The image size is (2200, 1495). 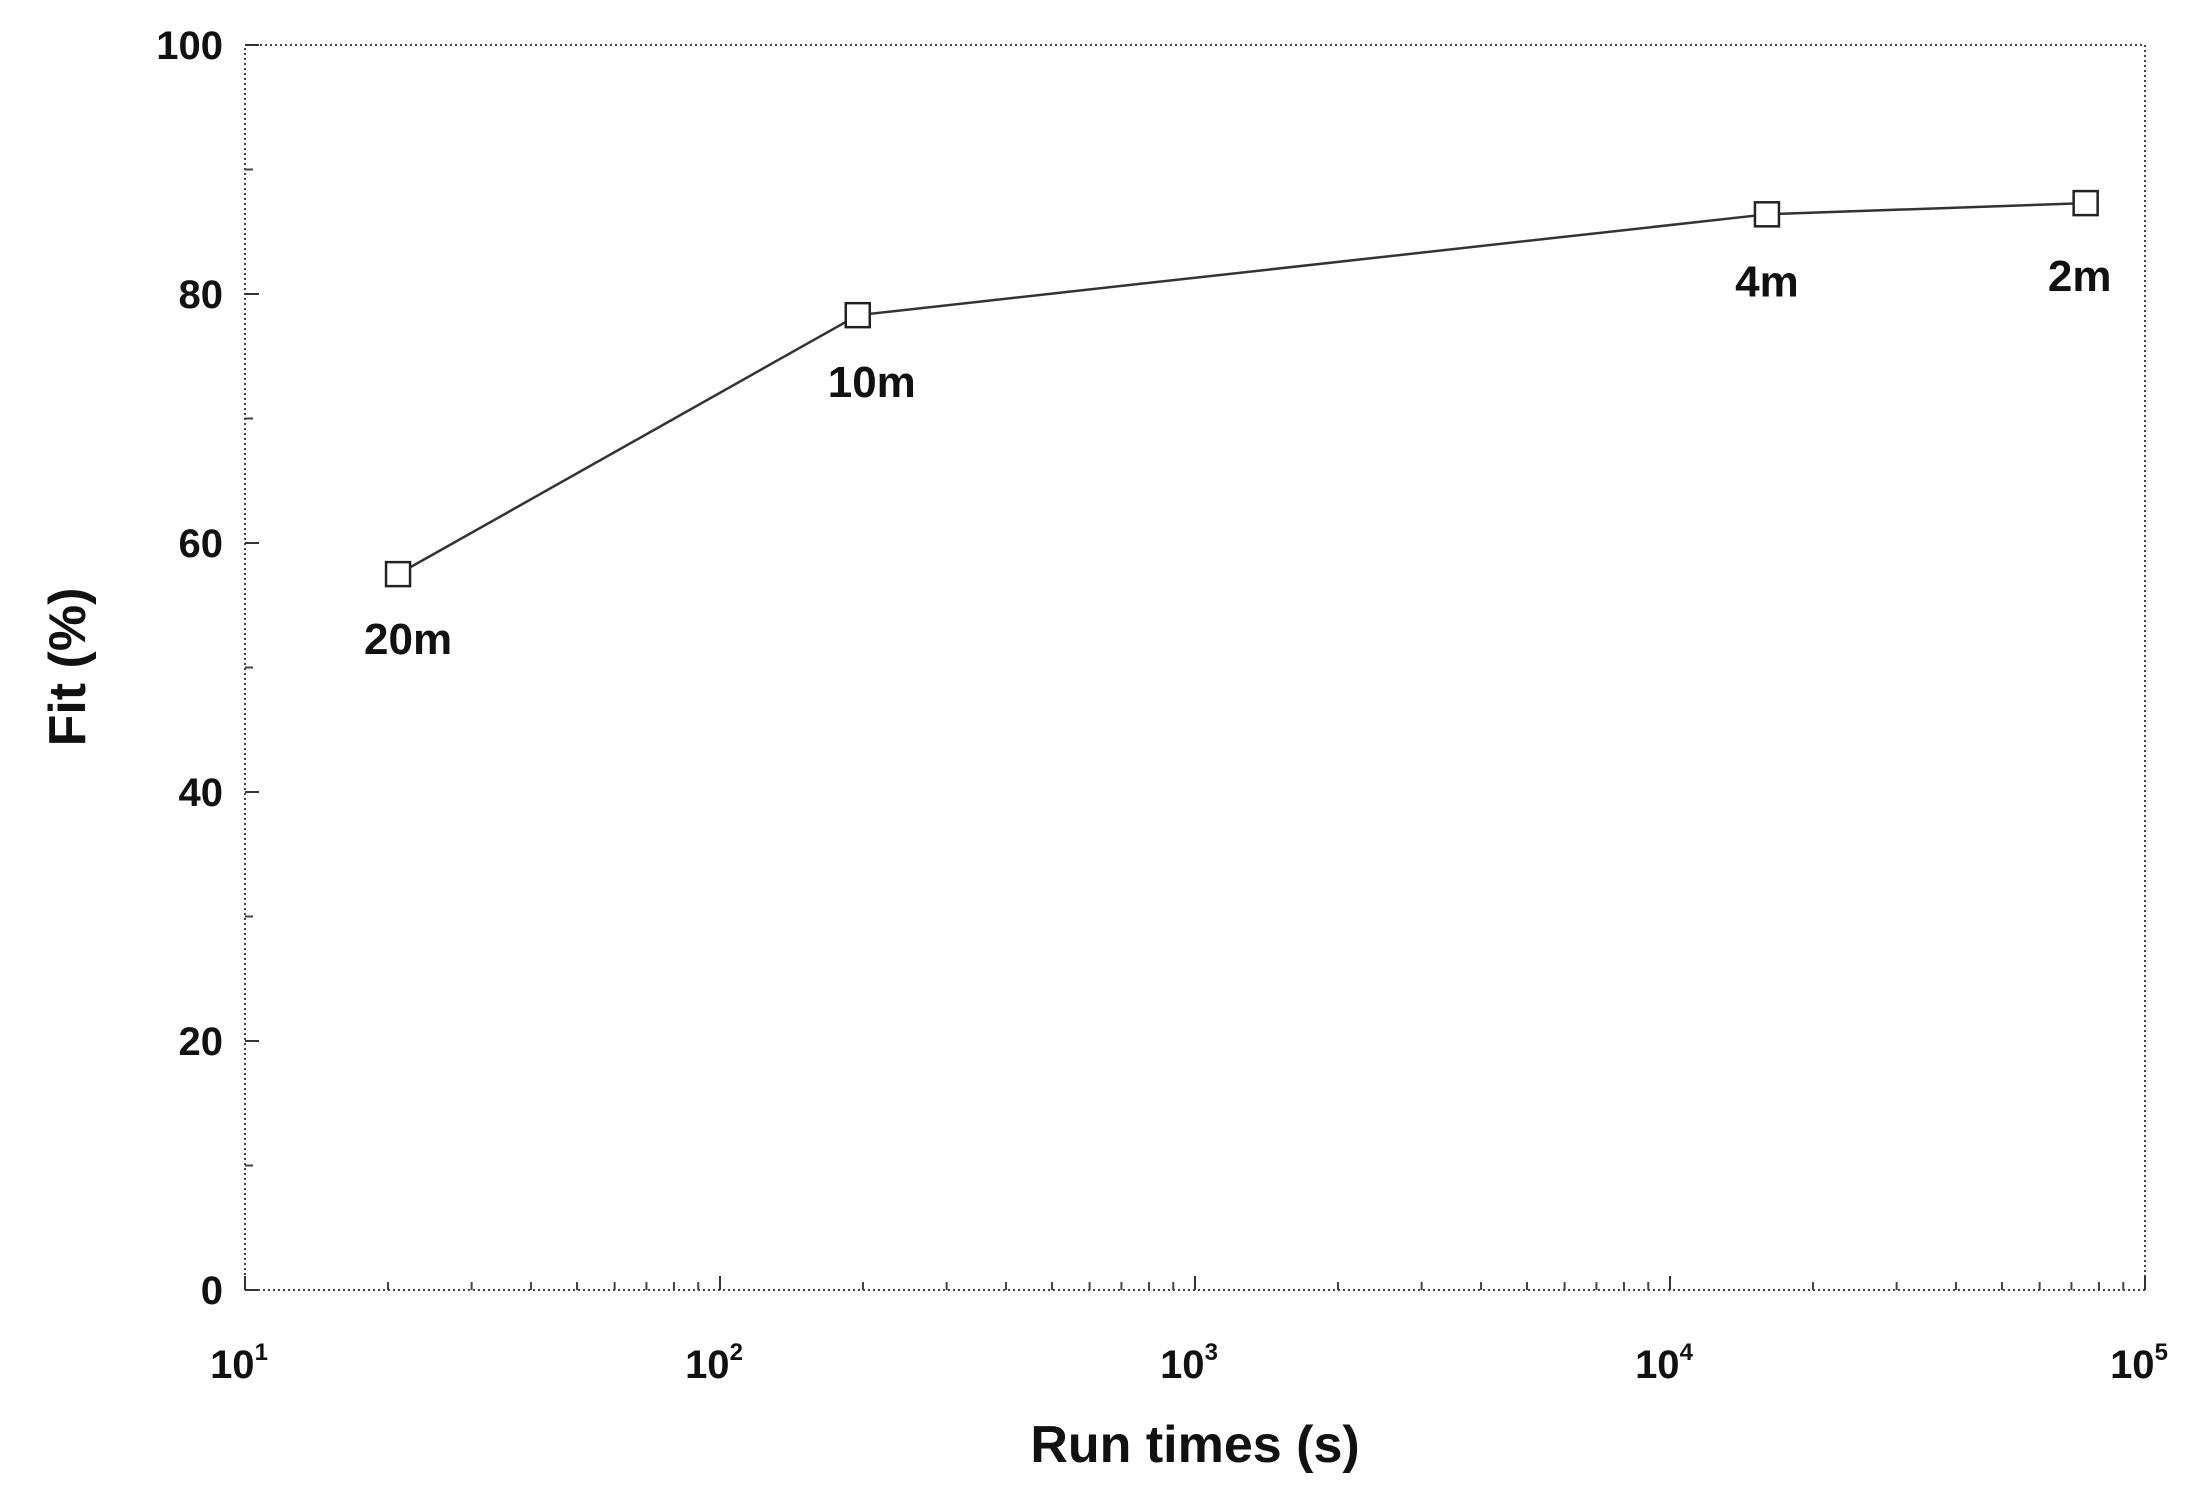 What do you see at coordinates (2080, 276) in the screenshot?
I see `data-point-label: 2m` at bounding box center [2080, 276].